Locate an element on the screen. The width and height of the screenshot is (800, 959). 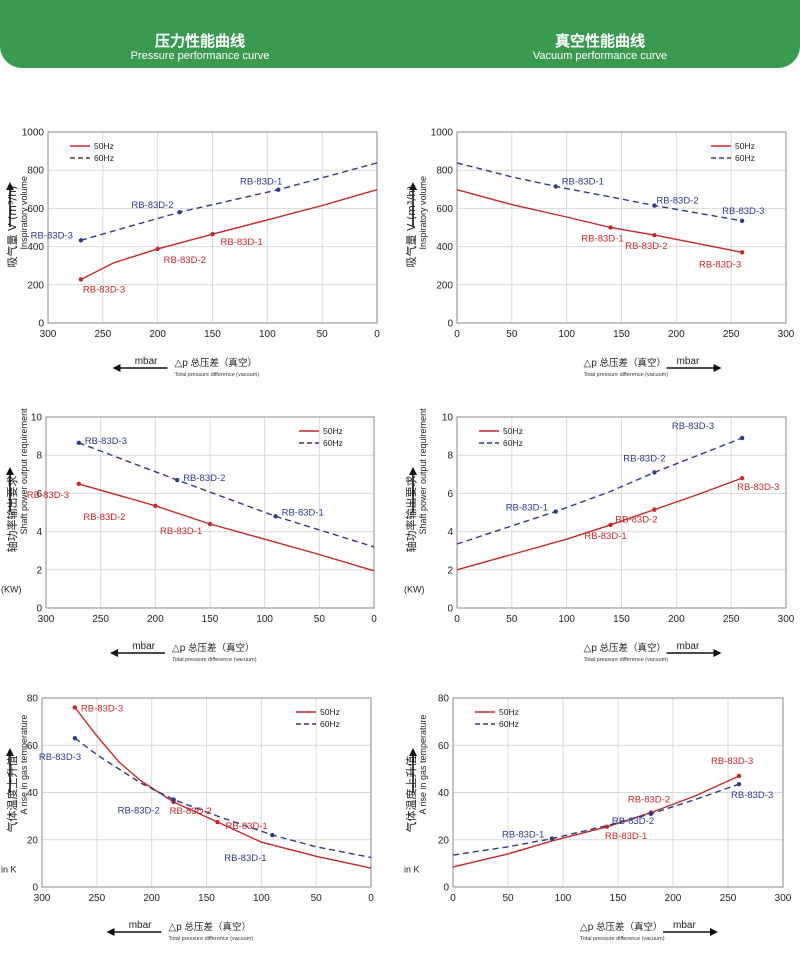
y-tick-label: 400 is located at coordinates (444, 247).